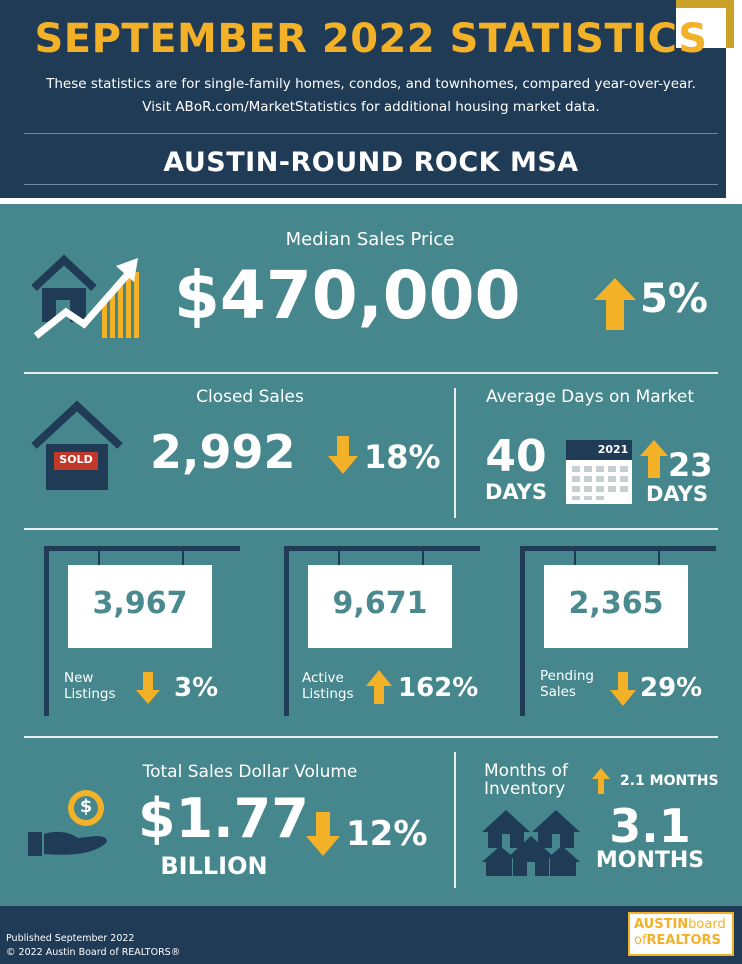 The width and height of the screenshot is (742, 964). Describe the element at coordinates (76, 459) in the screenshot. I see `sold-sign-text: SOLD` at that location.